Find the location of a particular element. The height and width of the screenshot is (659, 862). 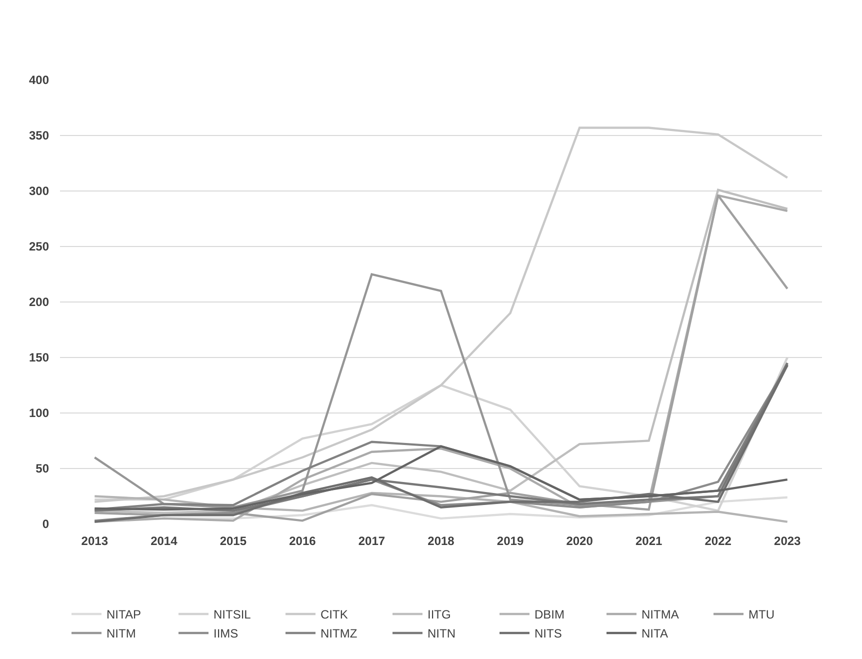

y-tick-label: 350 is located at coordinates (39, 135).